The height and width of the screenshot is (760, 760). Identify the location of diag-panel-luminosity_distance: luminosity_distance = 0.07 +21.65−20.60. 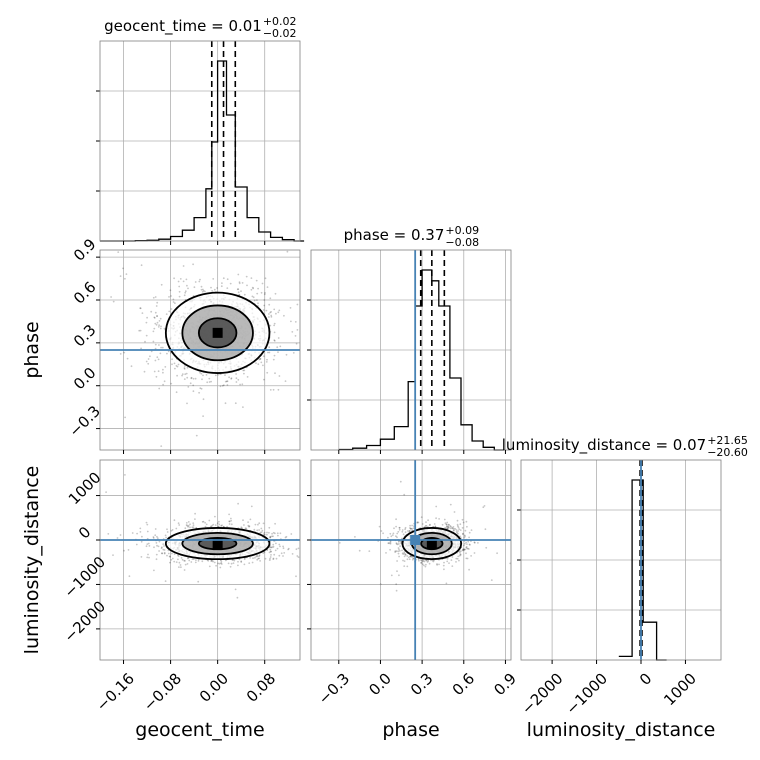
(625, 549).